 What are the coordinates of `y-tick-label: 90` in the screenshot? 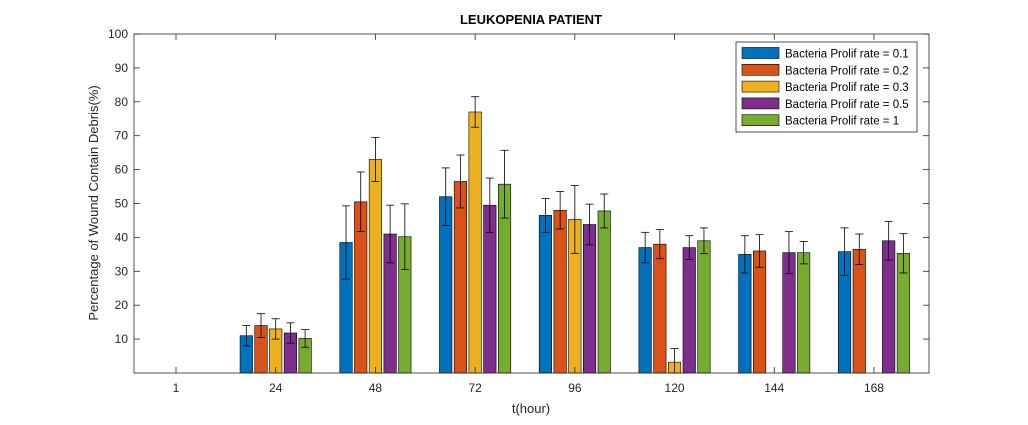 It's located at (122, 68).